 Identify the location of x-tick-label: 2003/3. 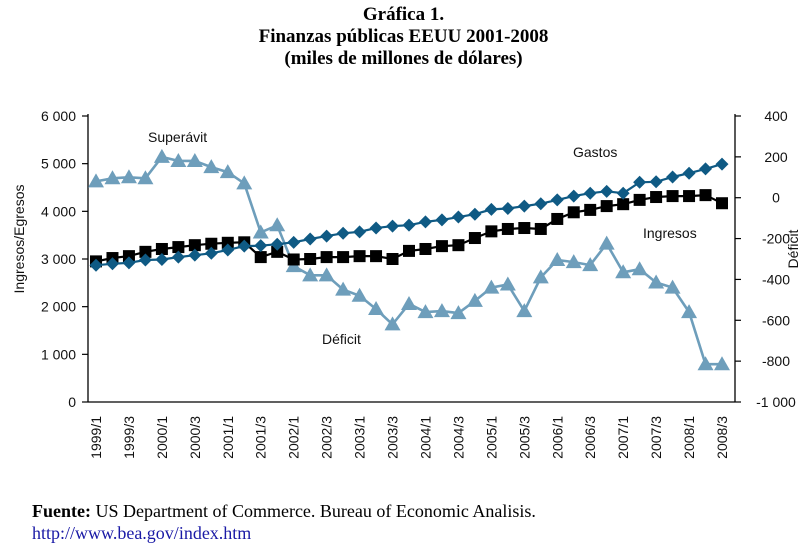
(393, 437).